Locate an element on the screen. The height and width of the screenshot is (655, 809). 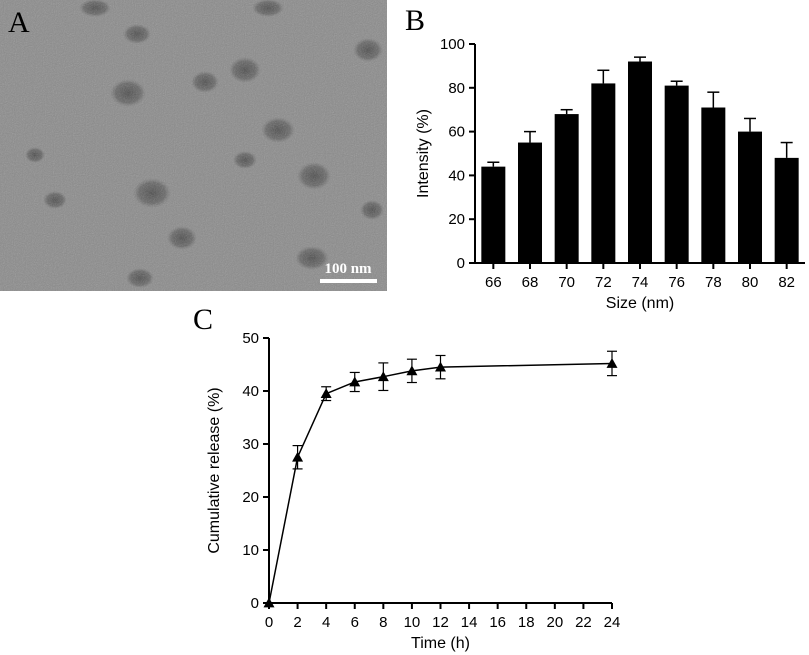
y-tick-label: 10 is located at coordinates (250, 550).